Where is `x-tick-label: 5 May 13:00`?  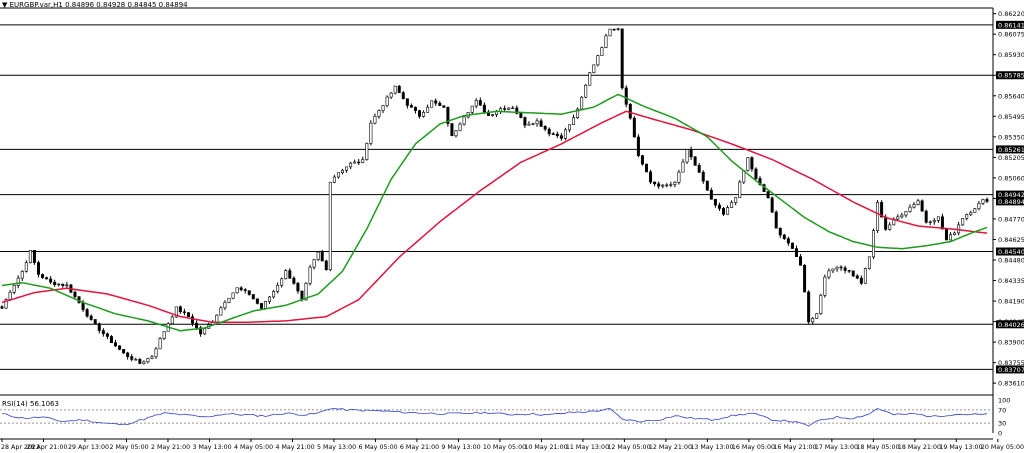
x-tick-label: 5 May 13:00 is located at coordinates (336, 447).